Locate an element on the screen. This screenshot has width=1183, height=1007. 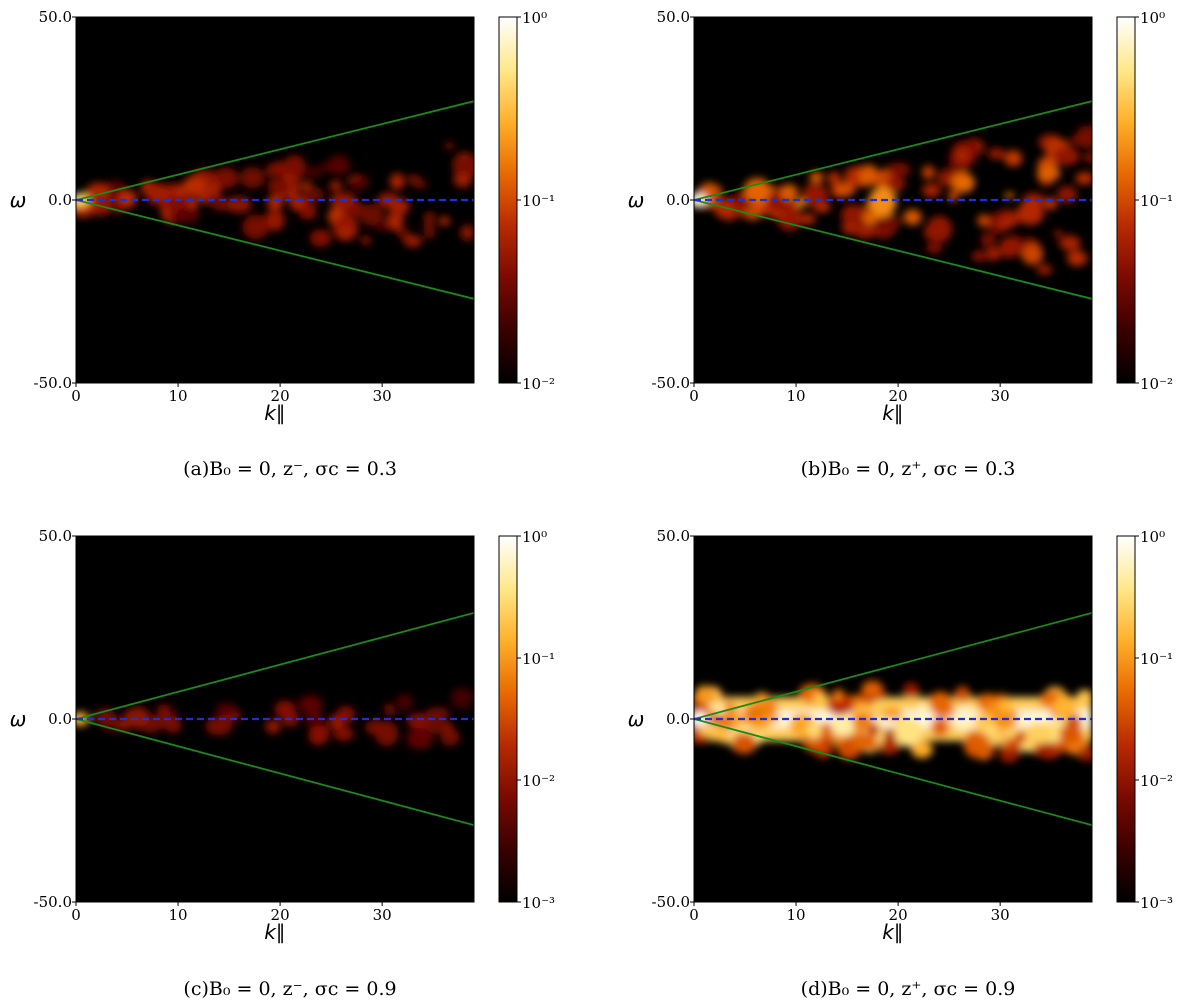
caption-panel-a: (a)B₀ = 0, z⁻, σc = 0.3 is located at coordinates (290, 469).